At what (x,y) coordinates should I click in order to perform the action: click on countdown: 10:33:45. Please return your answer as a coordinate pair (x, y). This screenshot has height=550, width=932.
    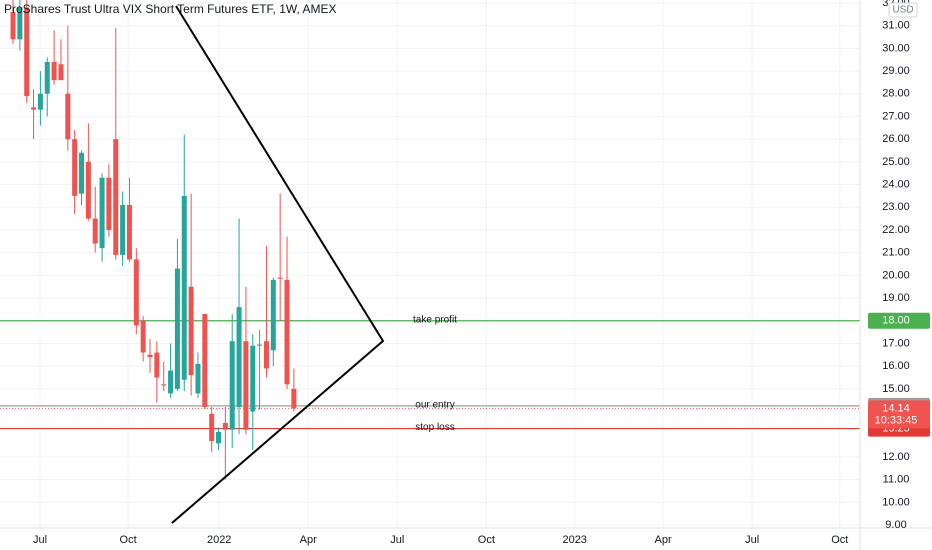
    Looking at the image, I should click on (896, 420).